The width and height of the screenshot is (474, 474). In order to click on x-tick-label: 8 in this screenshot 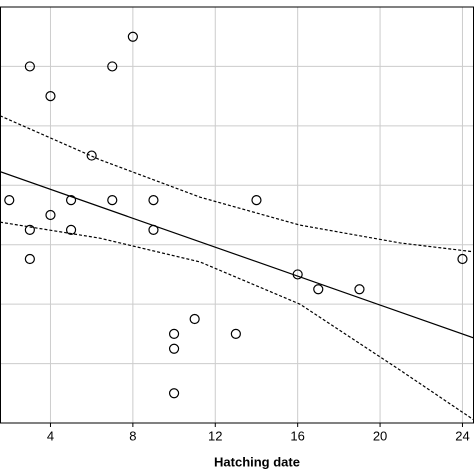, I will do `click(132, 435)`.